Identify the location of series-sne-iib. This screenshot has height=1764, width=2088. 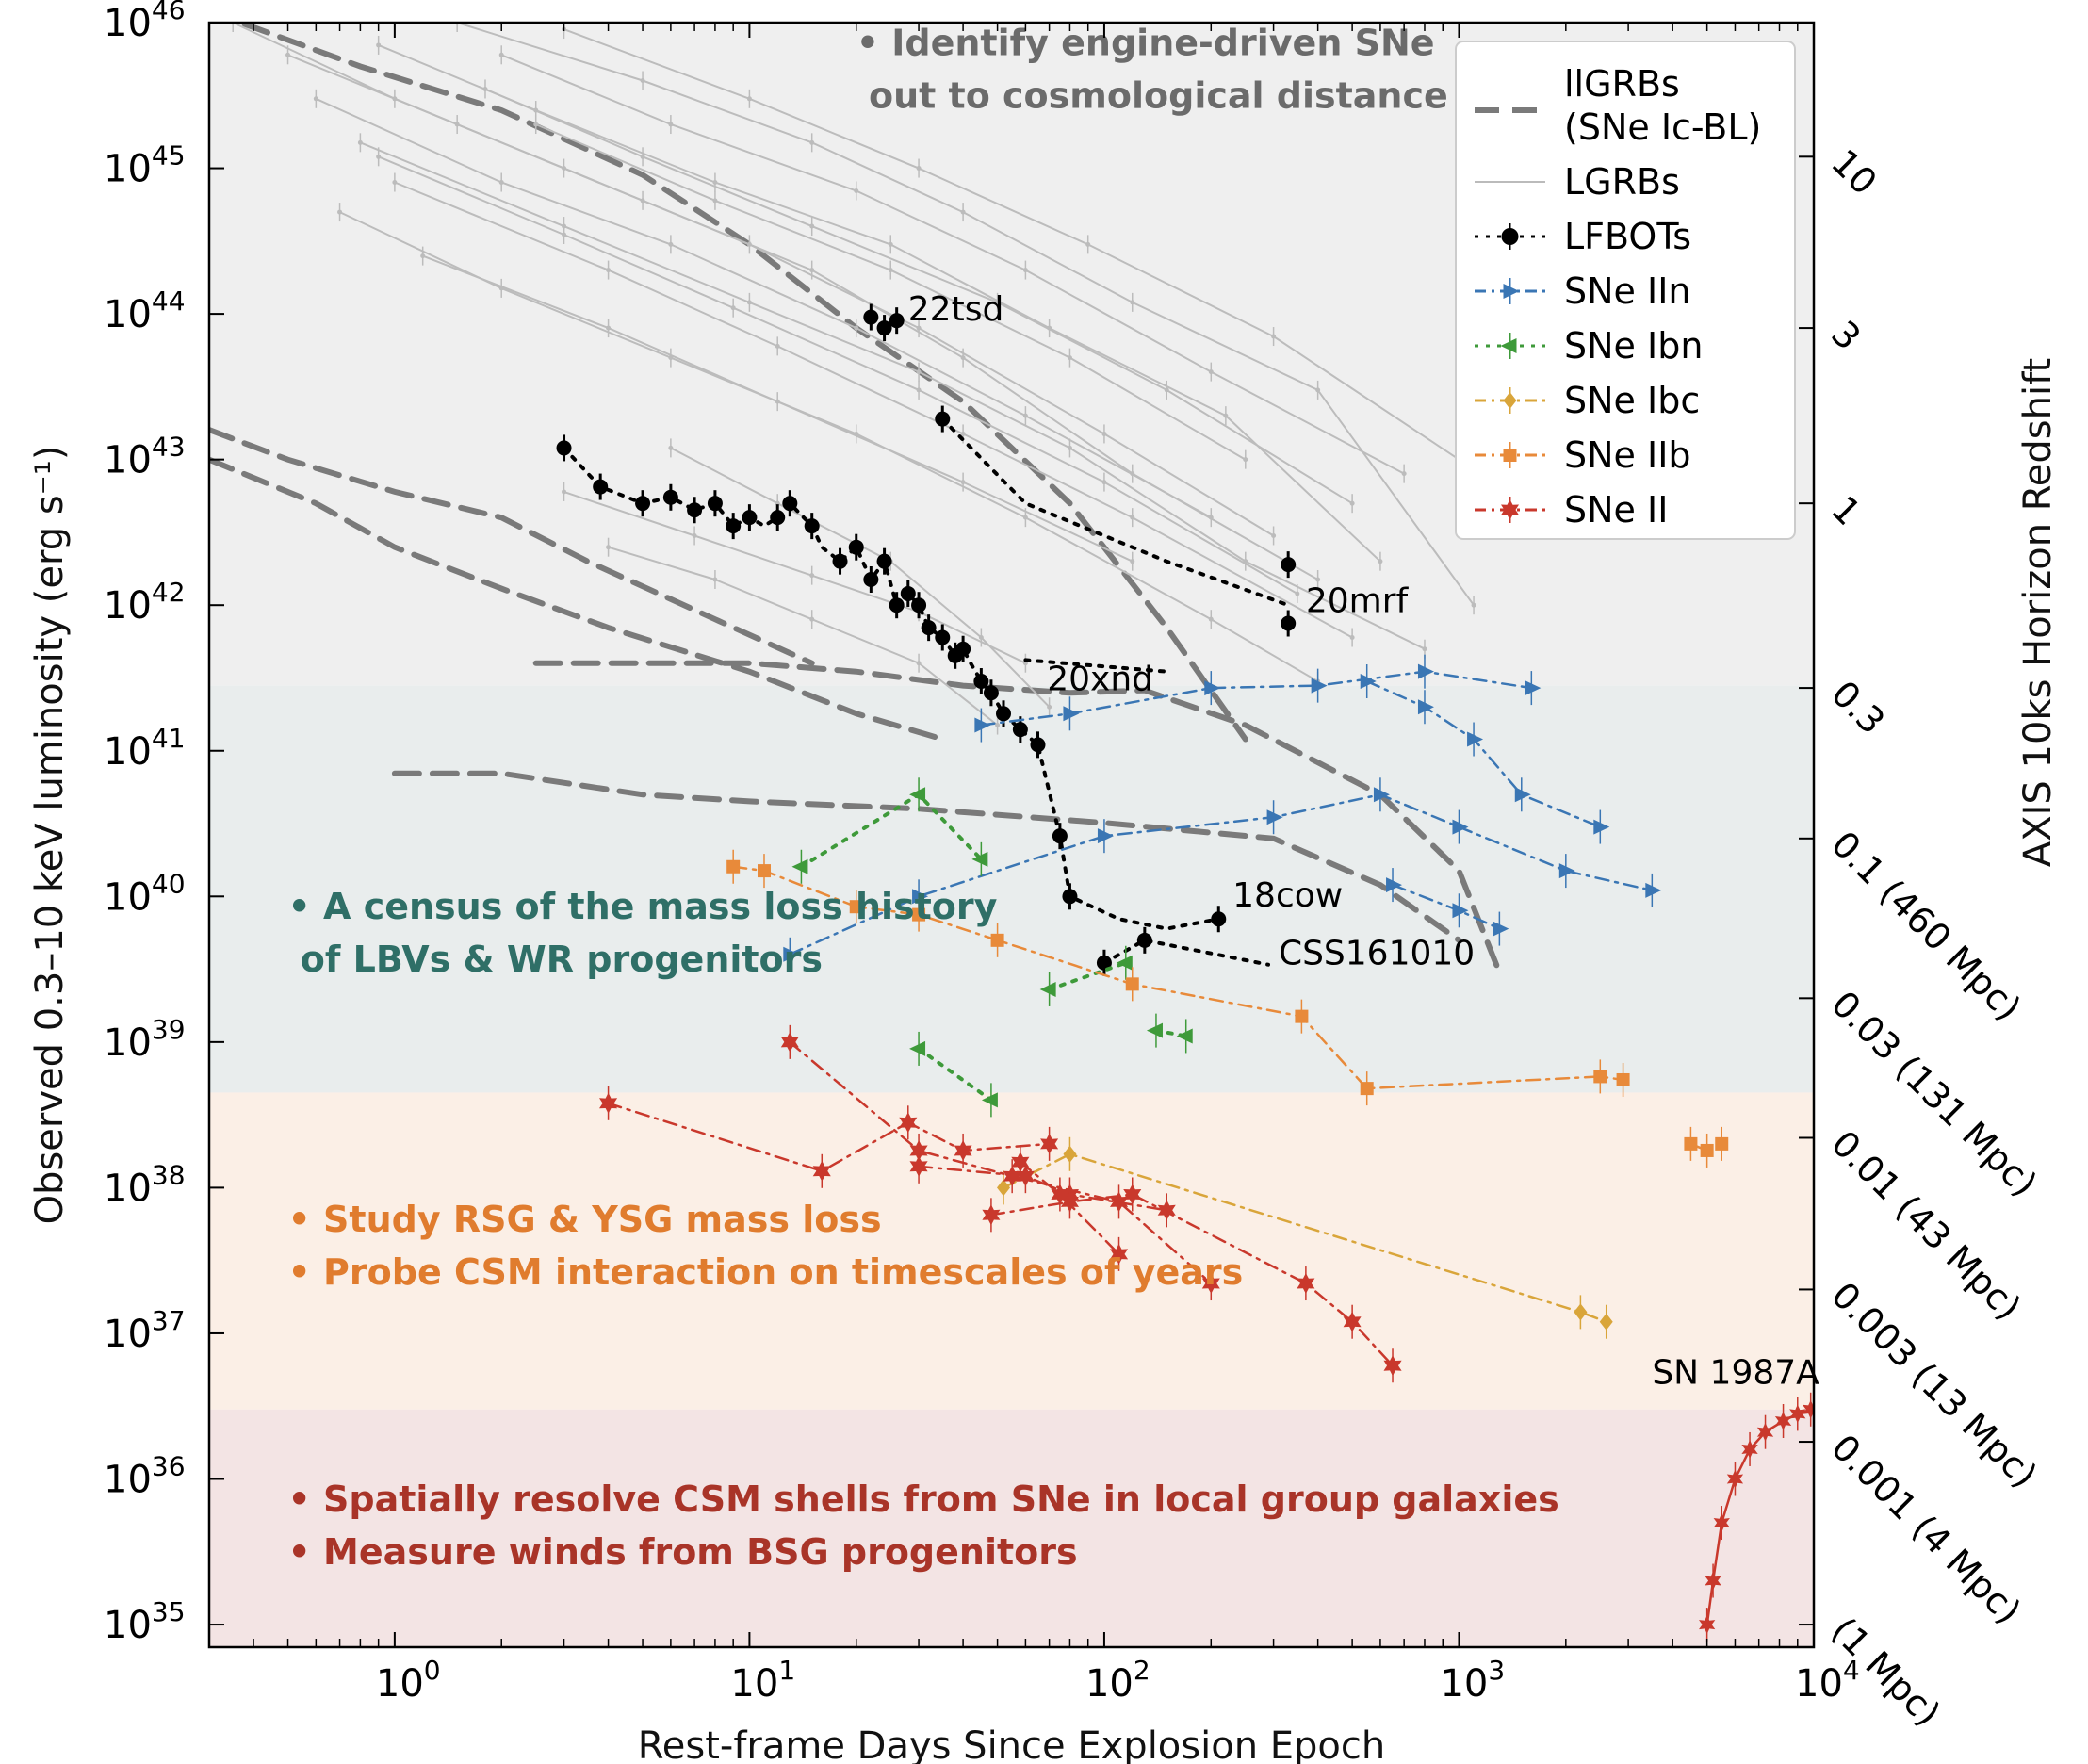
(1227, 1009).